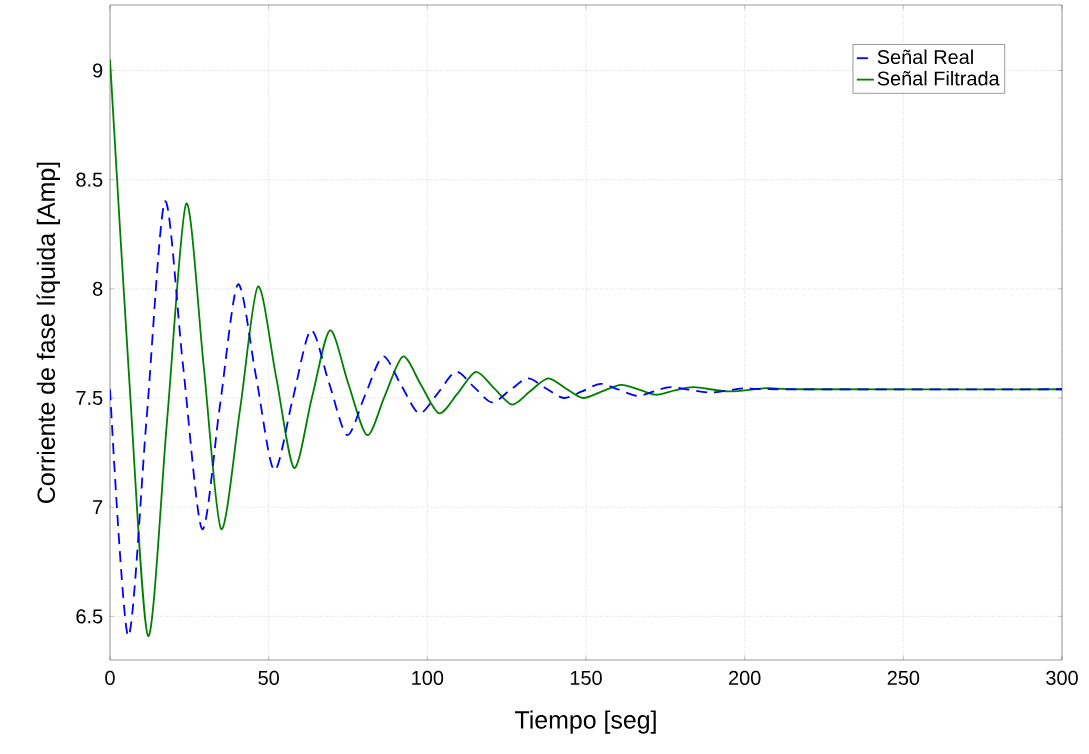  I want to click on y-axis-title: Corriente de fase líquida [Amp], so click(48, 332).